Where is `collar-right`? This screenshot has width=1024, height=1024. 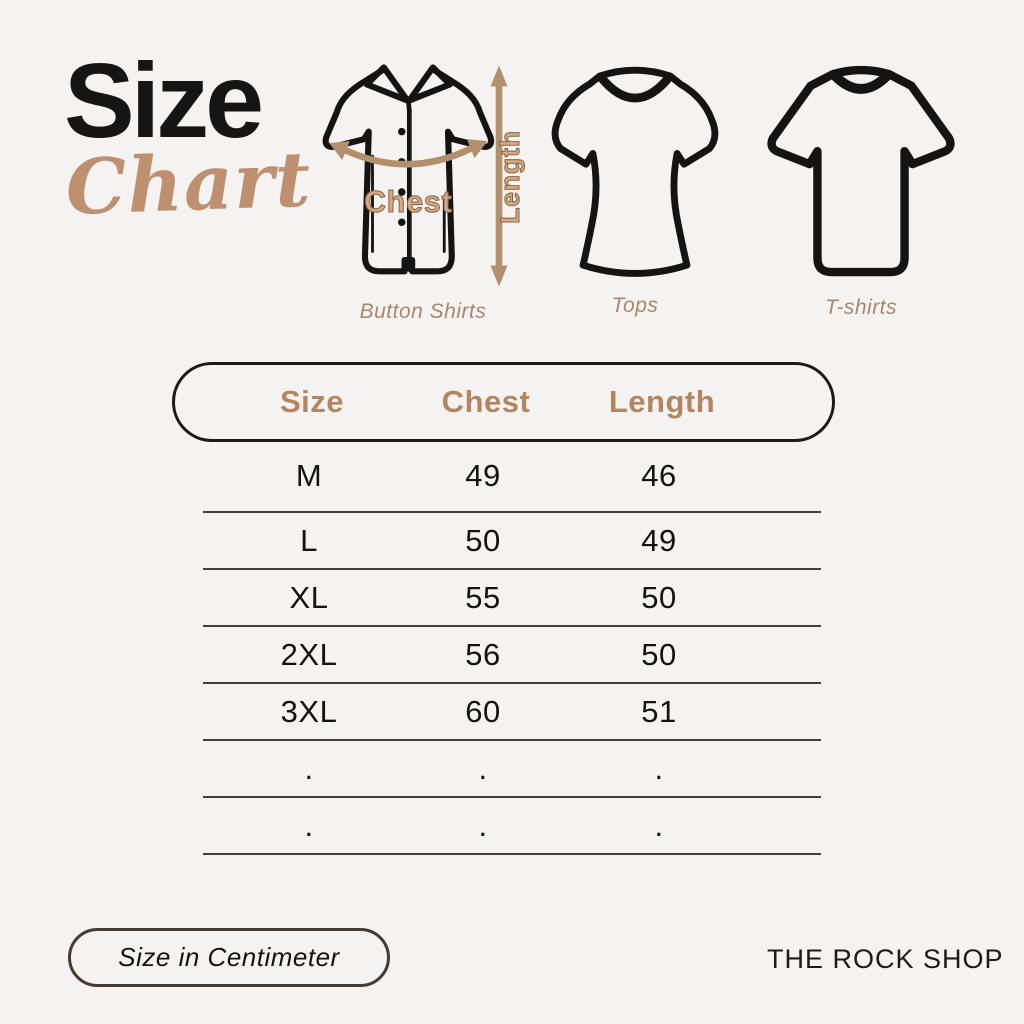 collar-right is located at coordinates (429, 84).